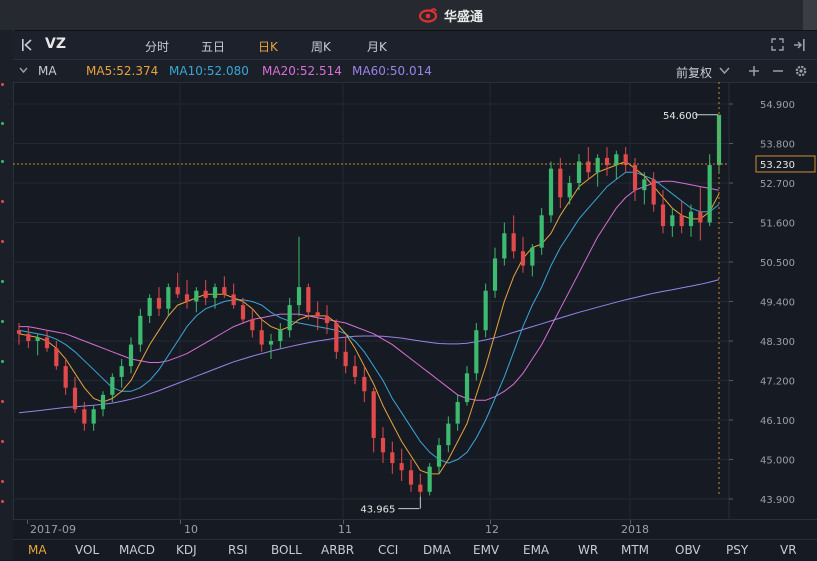 The height and width of the screenshot is (561, 817). I want to click on indicator-tab-ema: EMA, so click(536, 550).